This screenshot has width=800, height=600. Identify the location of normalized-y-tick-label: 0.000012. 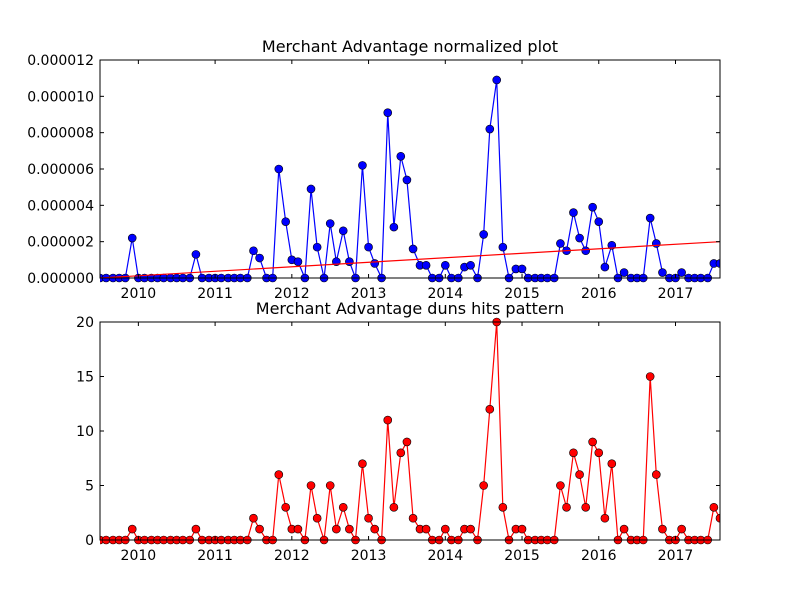
(60, 61).